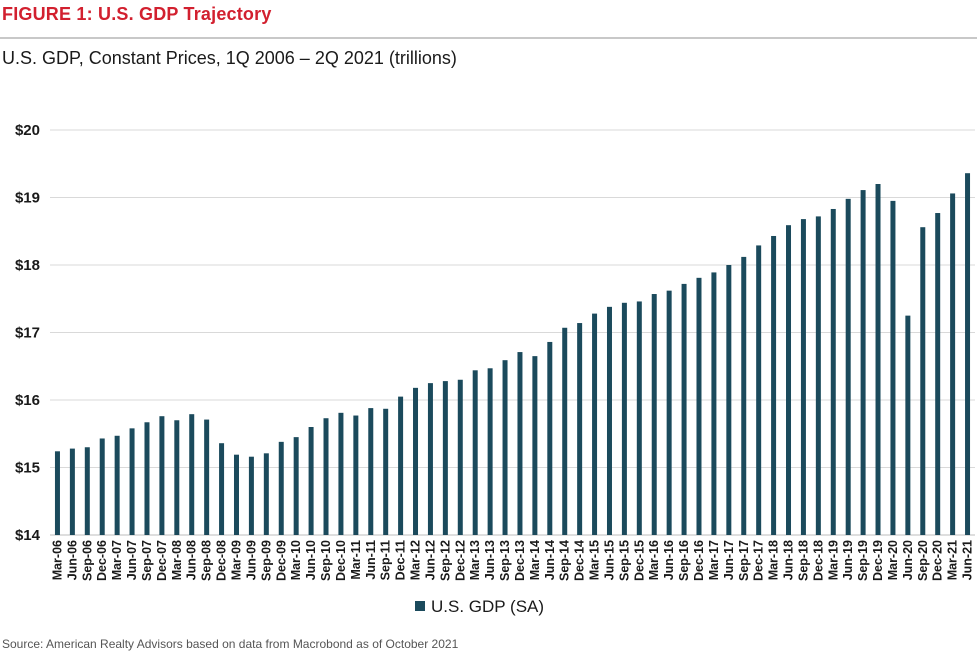 This screenshot has width=977, height=663. Describe the element at coordinates (595, 560) in the screenshot. I see `x-tick-label: Mar-15` at that location.